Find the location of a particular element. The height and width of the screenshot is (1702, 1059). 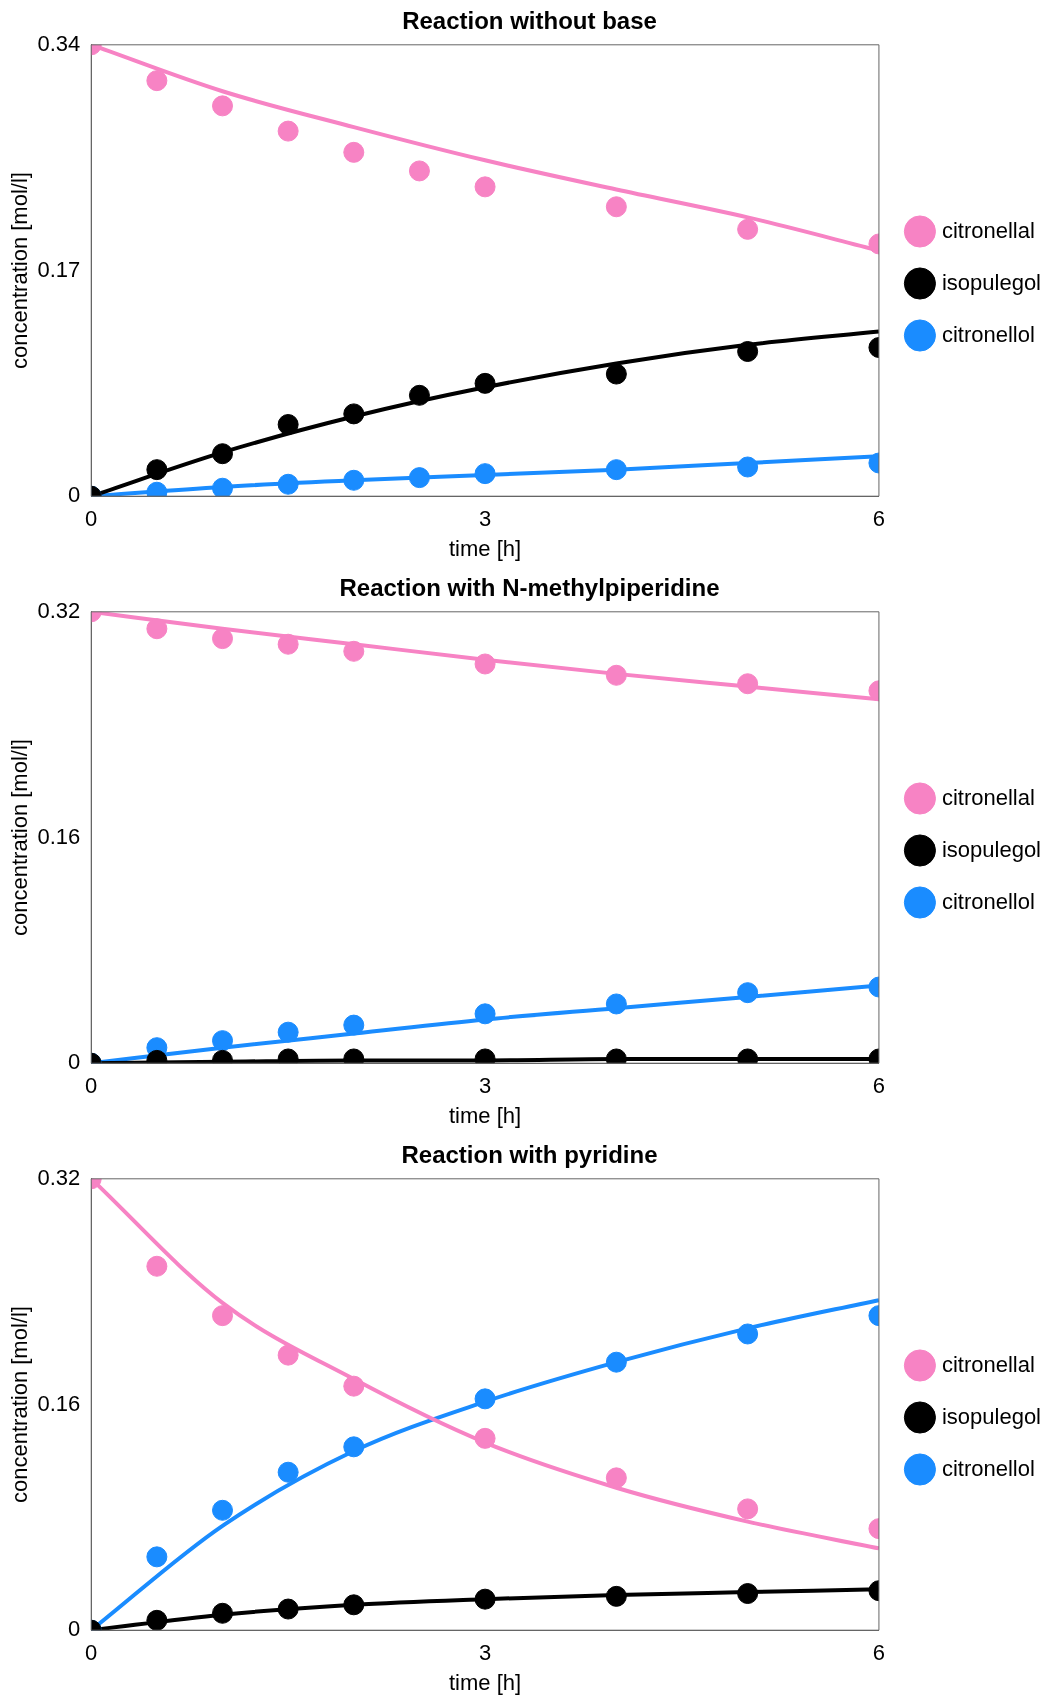

y-tick-label: 0.34 is located at coordinates (59, 43).